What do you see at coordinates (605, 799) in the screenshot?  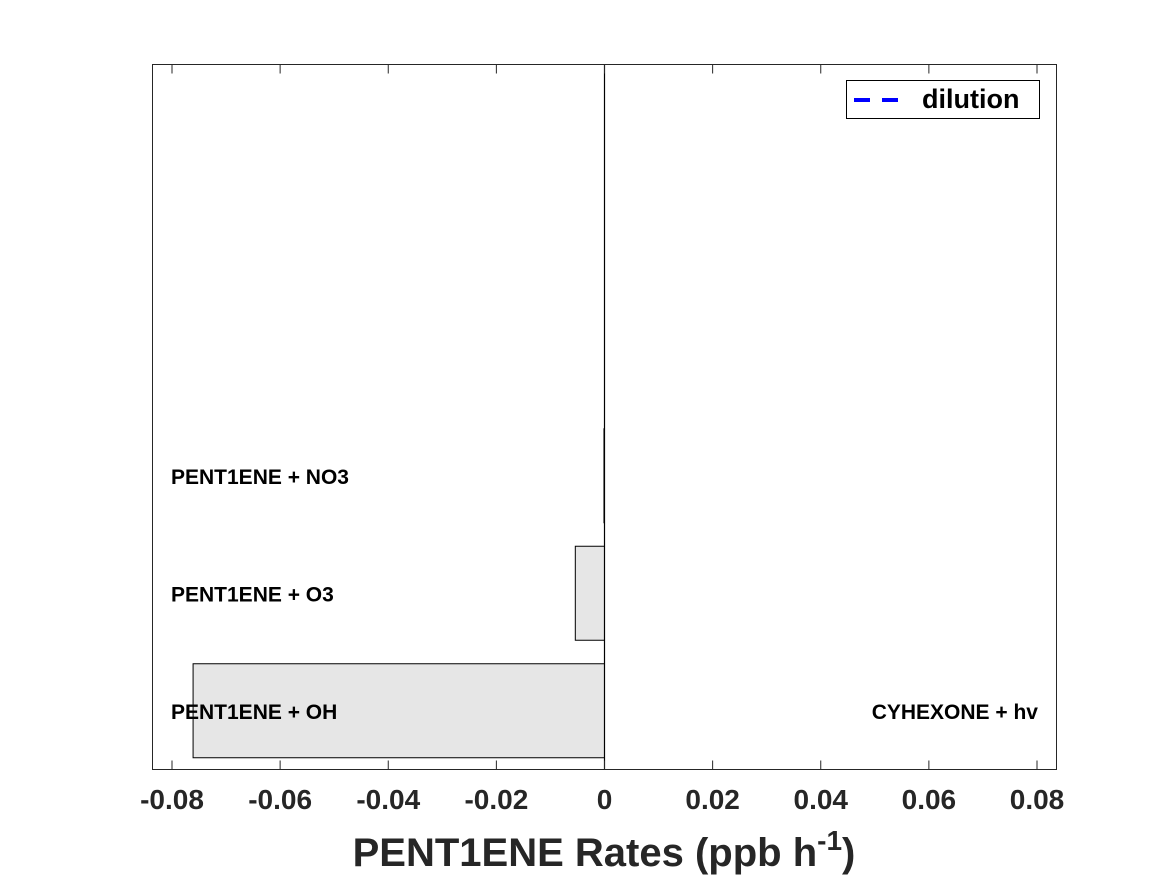 I see `x-tick-label: 0` at bounding box center [605, 799].